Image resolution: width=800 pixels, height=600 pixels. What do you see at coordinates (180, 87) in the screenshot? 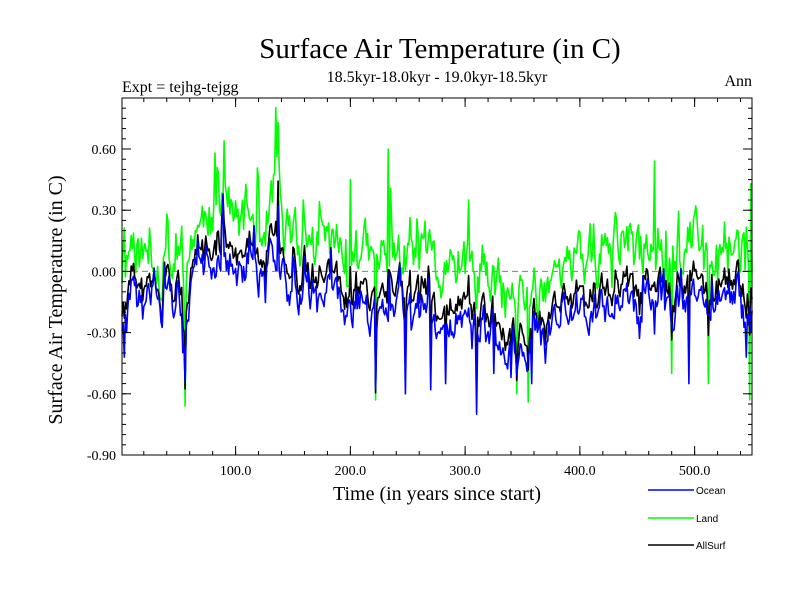
I see `experiment-label: Expt = tejhg-tejgg` at bounding box center [180, 87].